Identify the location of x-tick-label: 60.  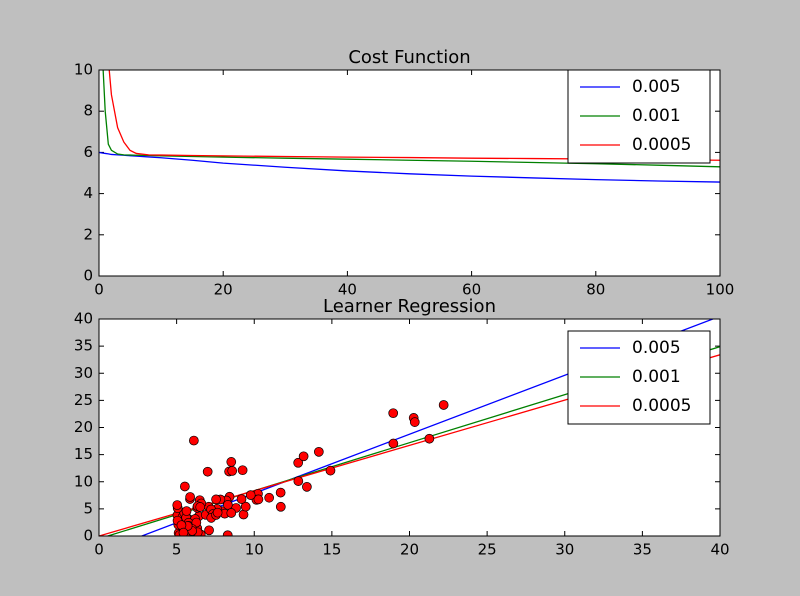
(471, 290).